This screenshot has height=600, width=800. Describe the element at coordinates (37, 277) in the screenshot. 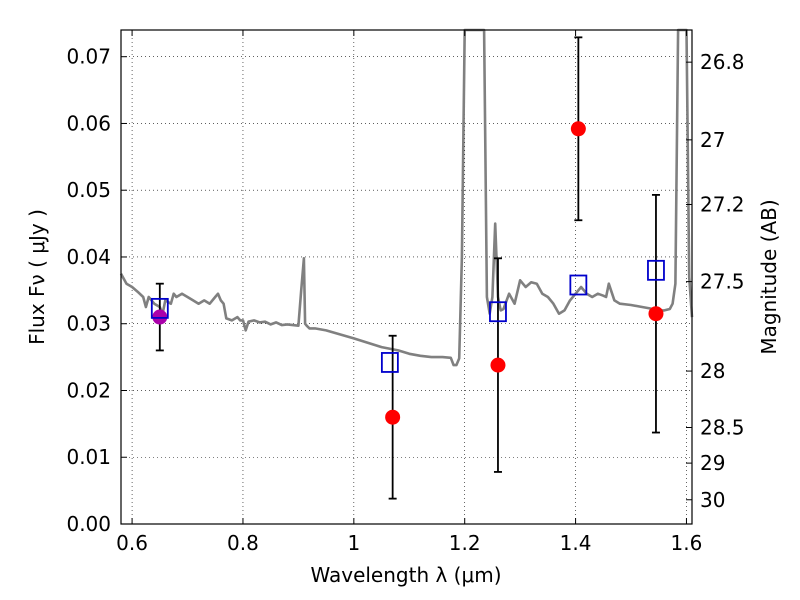

I see `y-axis-label: Flux Fν ( μJy )` at that location.